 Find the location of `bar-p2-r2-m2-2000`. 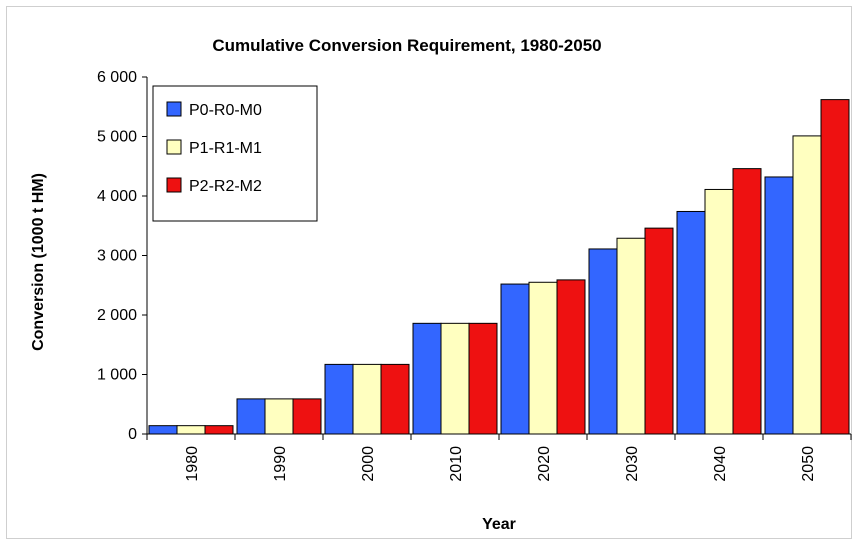

bar-p2-r2-m2-2000 is located at coordinates (395, 399).